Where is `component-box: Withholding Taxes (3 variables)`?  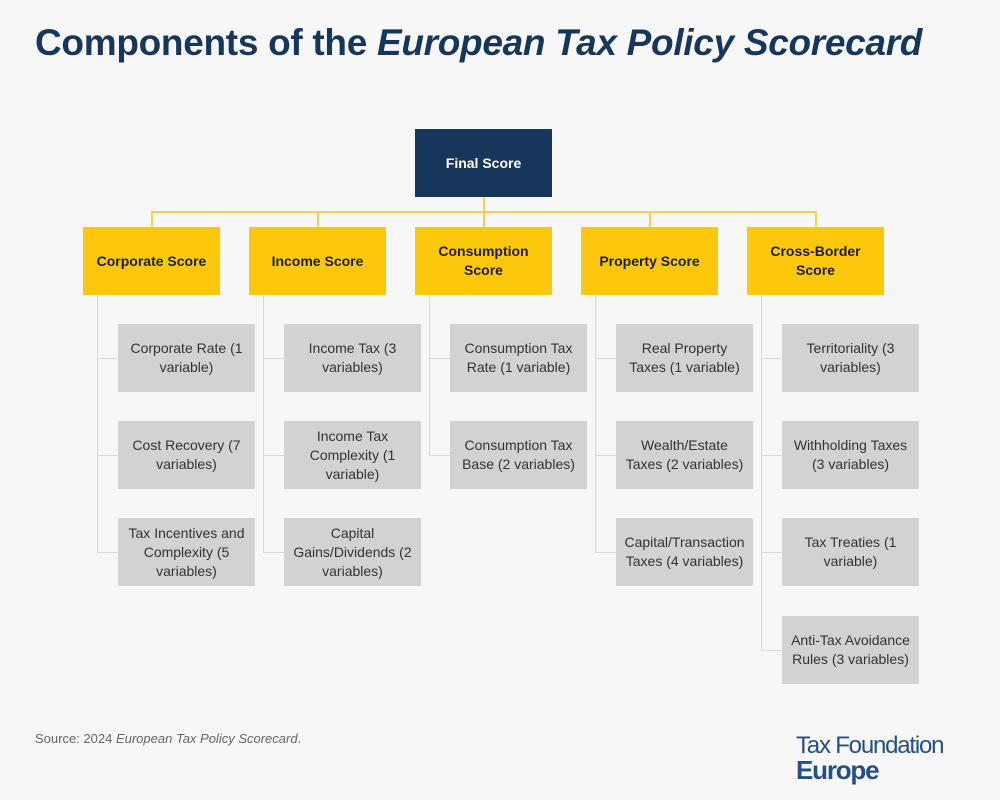
component-box: Withholding Taxes (3 variables) is located at coordinates (850, 455).